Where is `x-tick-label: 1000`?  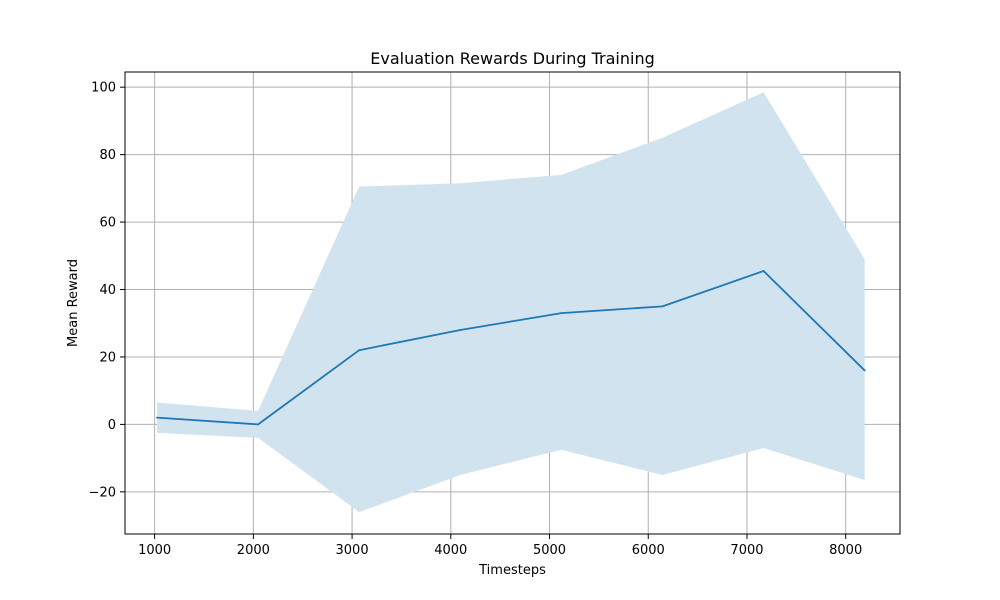 x-tick-label: 1000 is located at coordinates (154, 550).